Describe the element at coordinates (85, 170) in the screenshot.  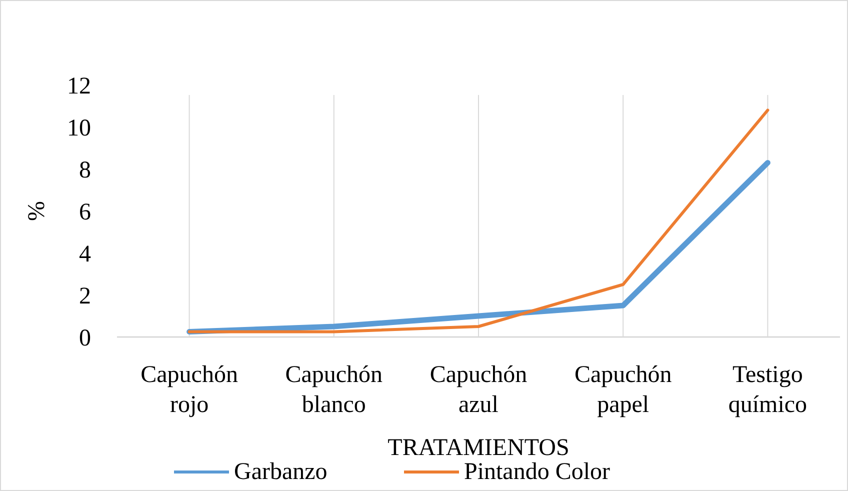
I see `y-tick-label: 8` at that location.